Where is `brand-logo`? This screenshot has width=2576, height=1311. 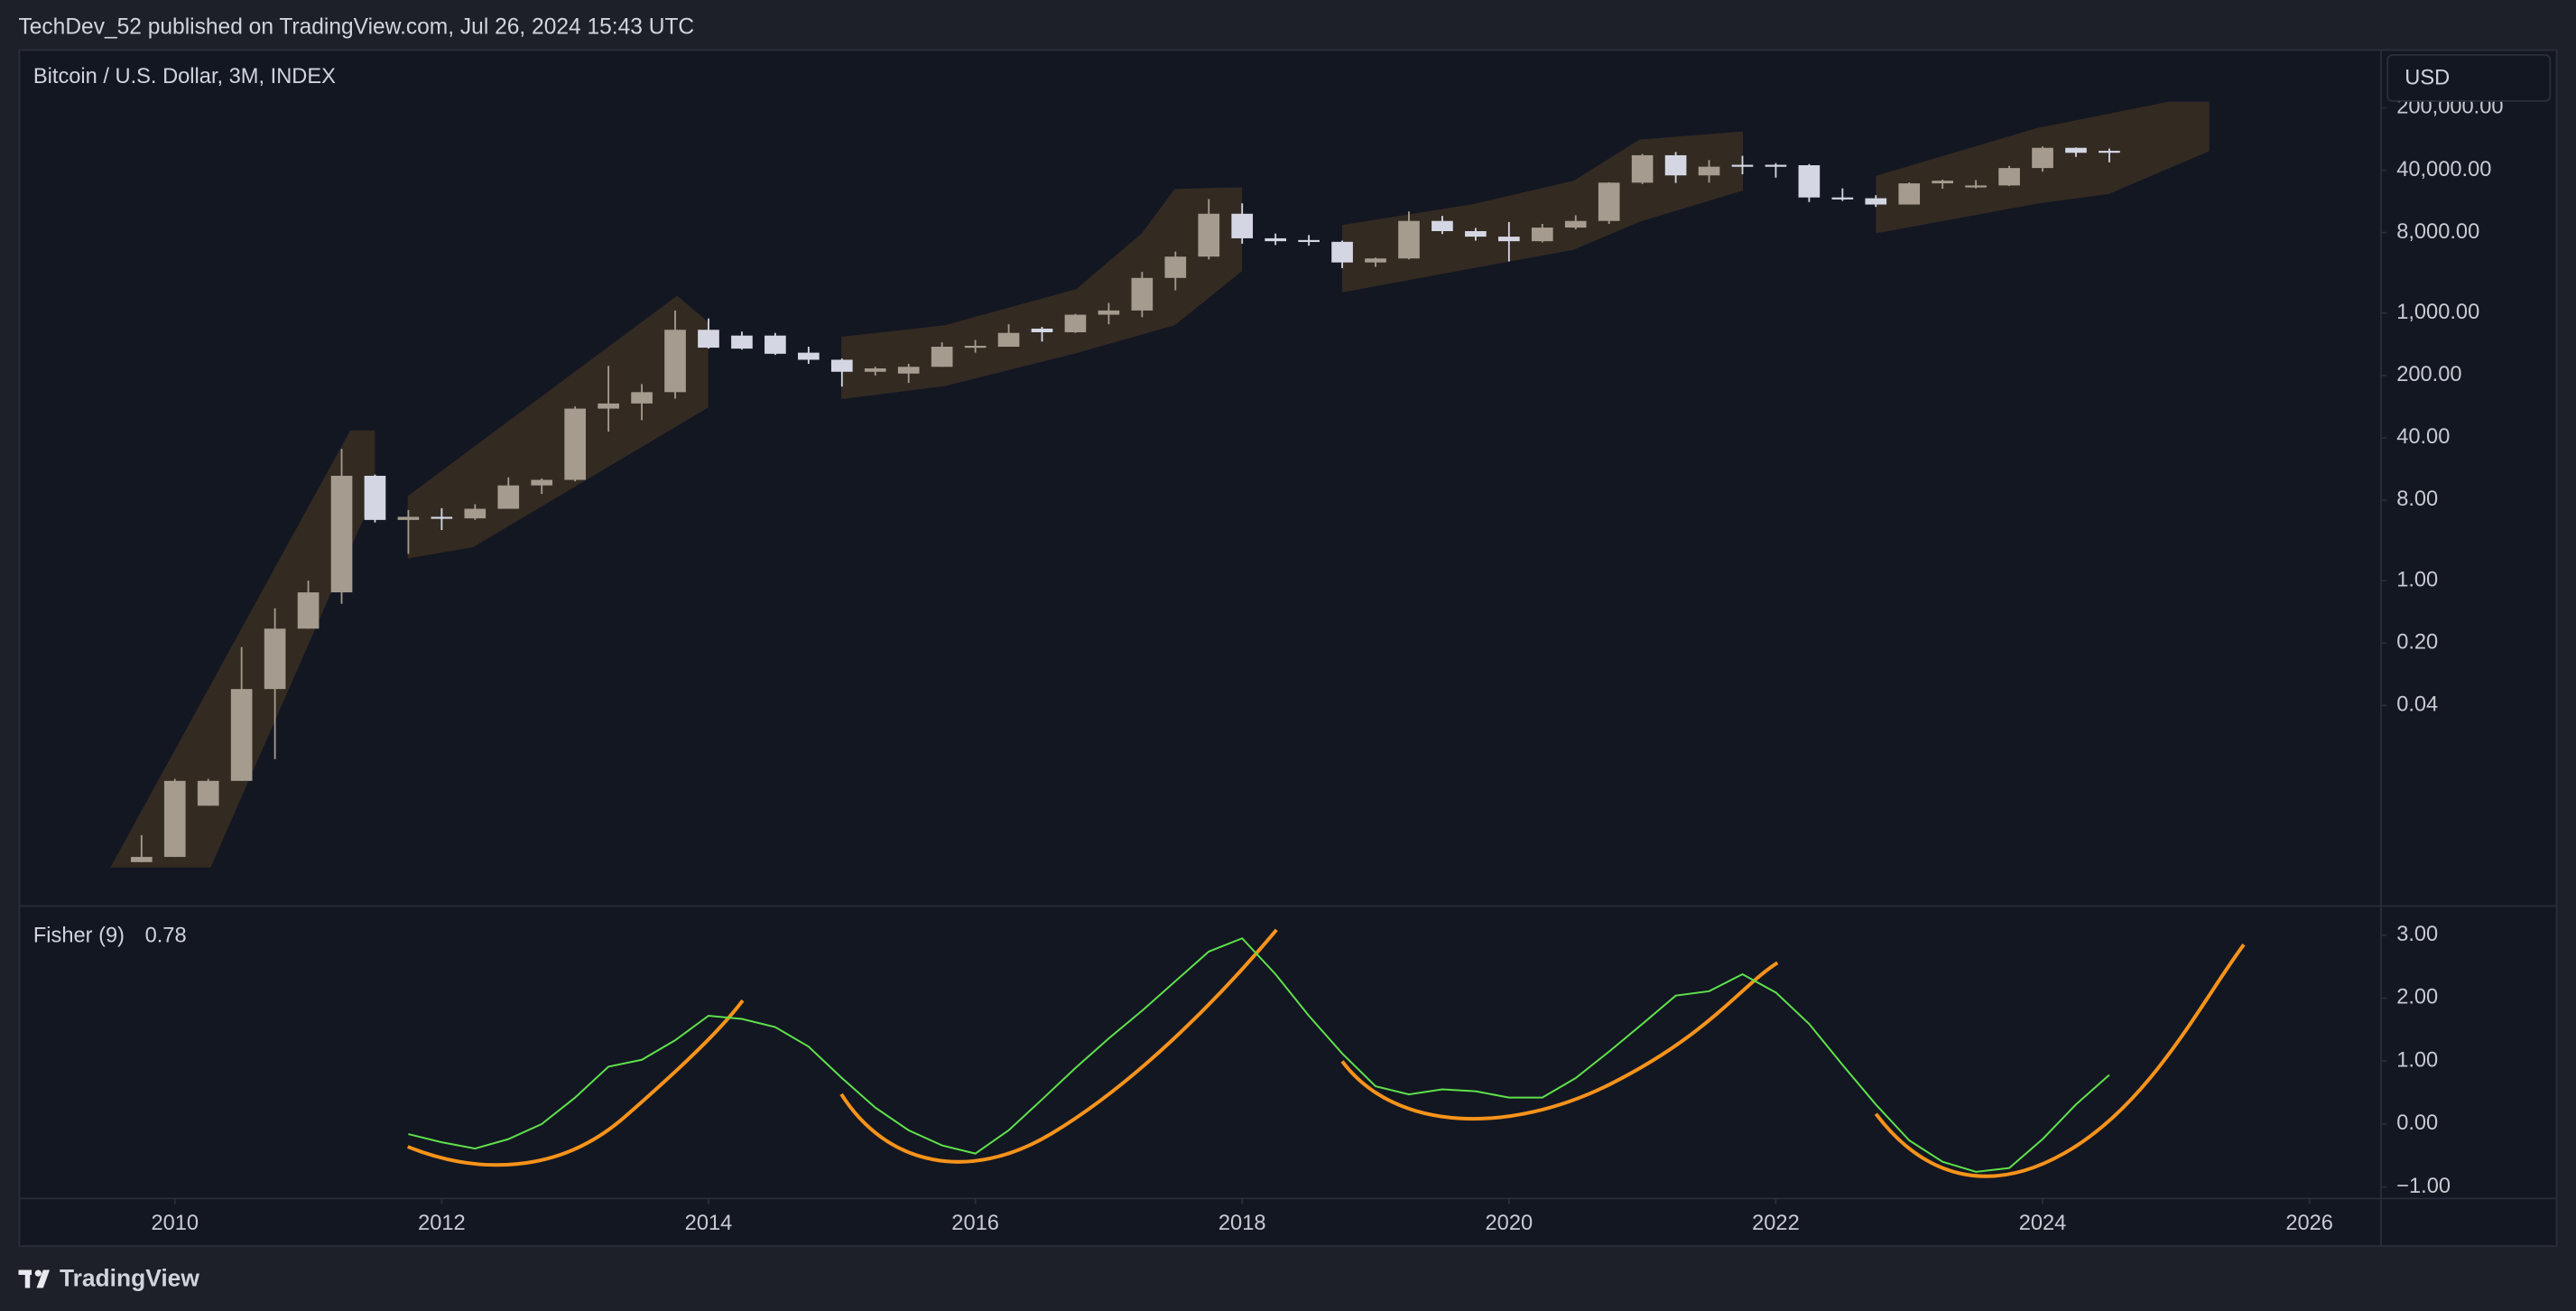
brand-logo is located at coordinates (34, 1278).